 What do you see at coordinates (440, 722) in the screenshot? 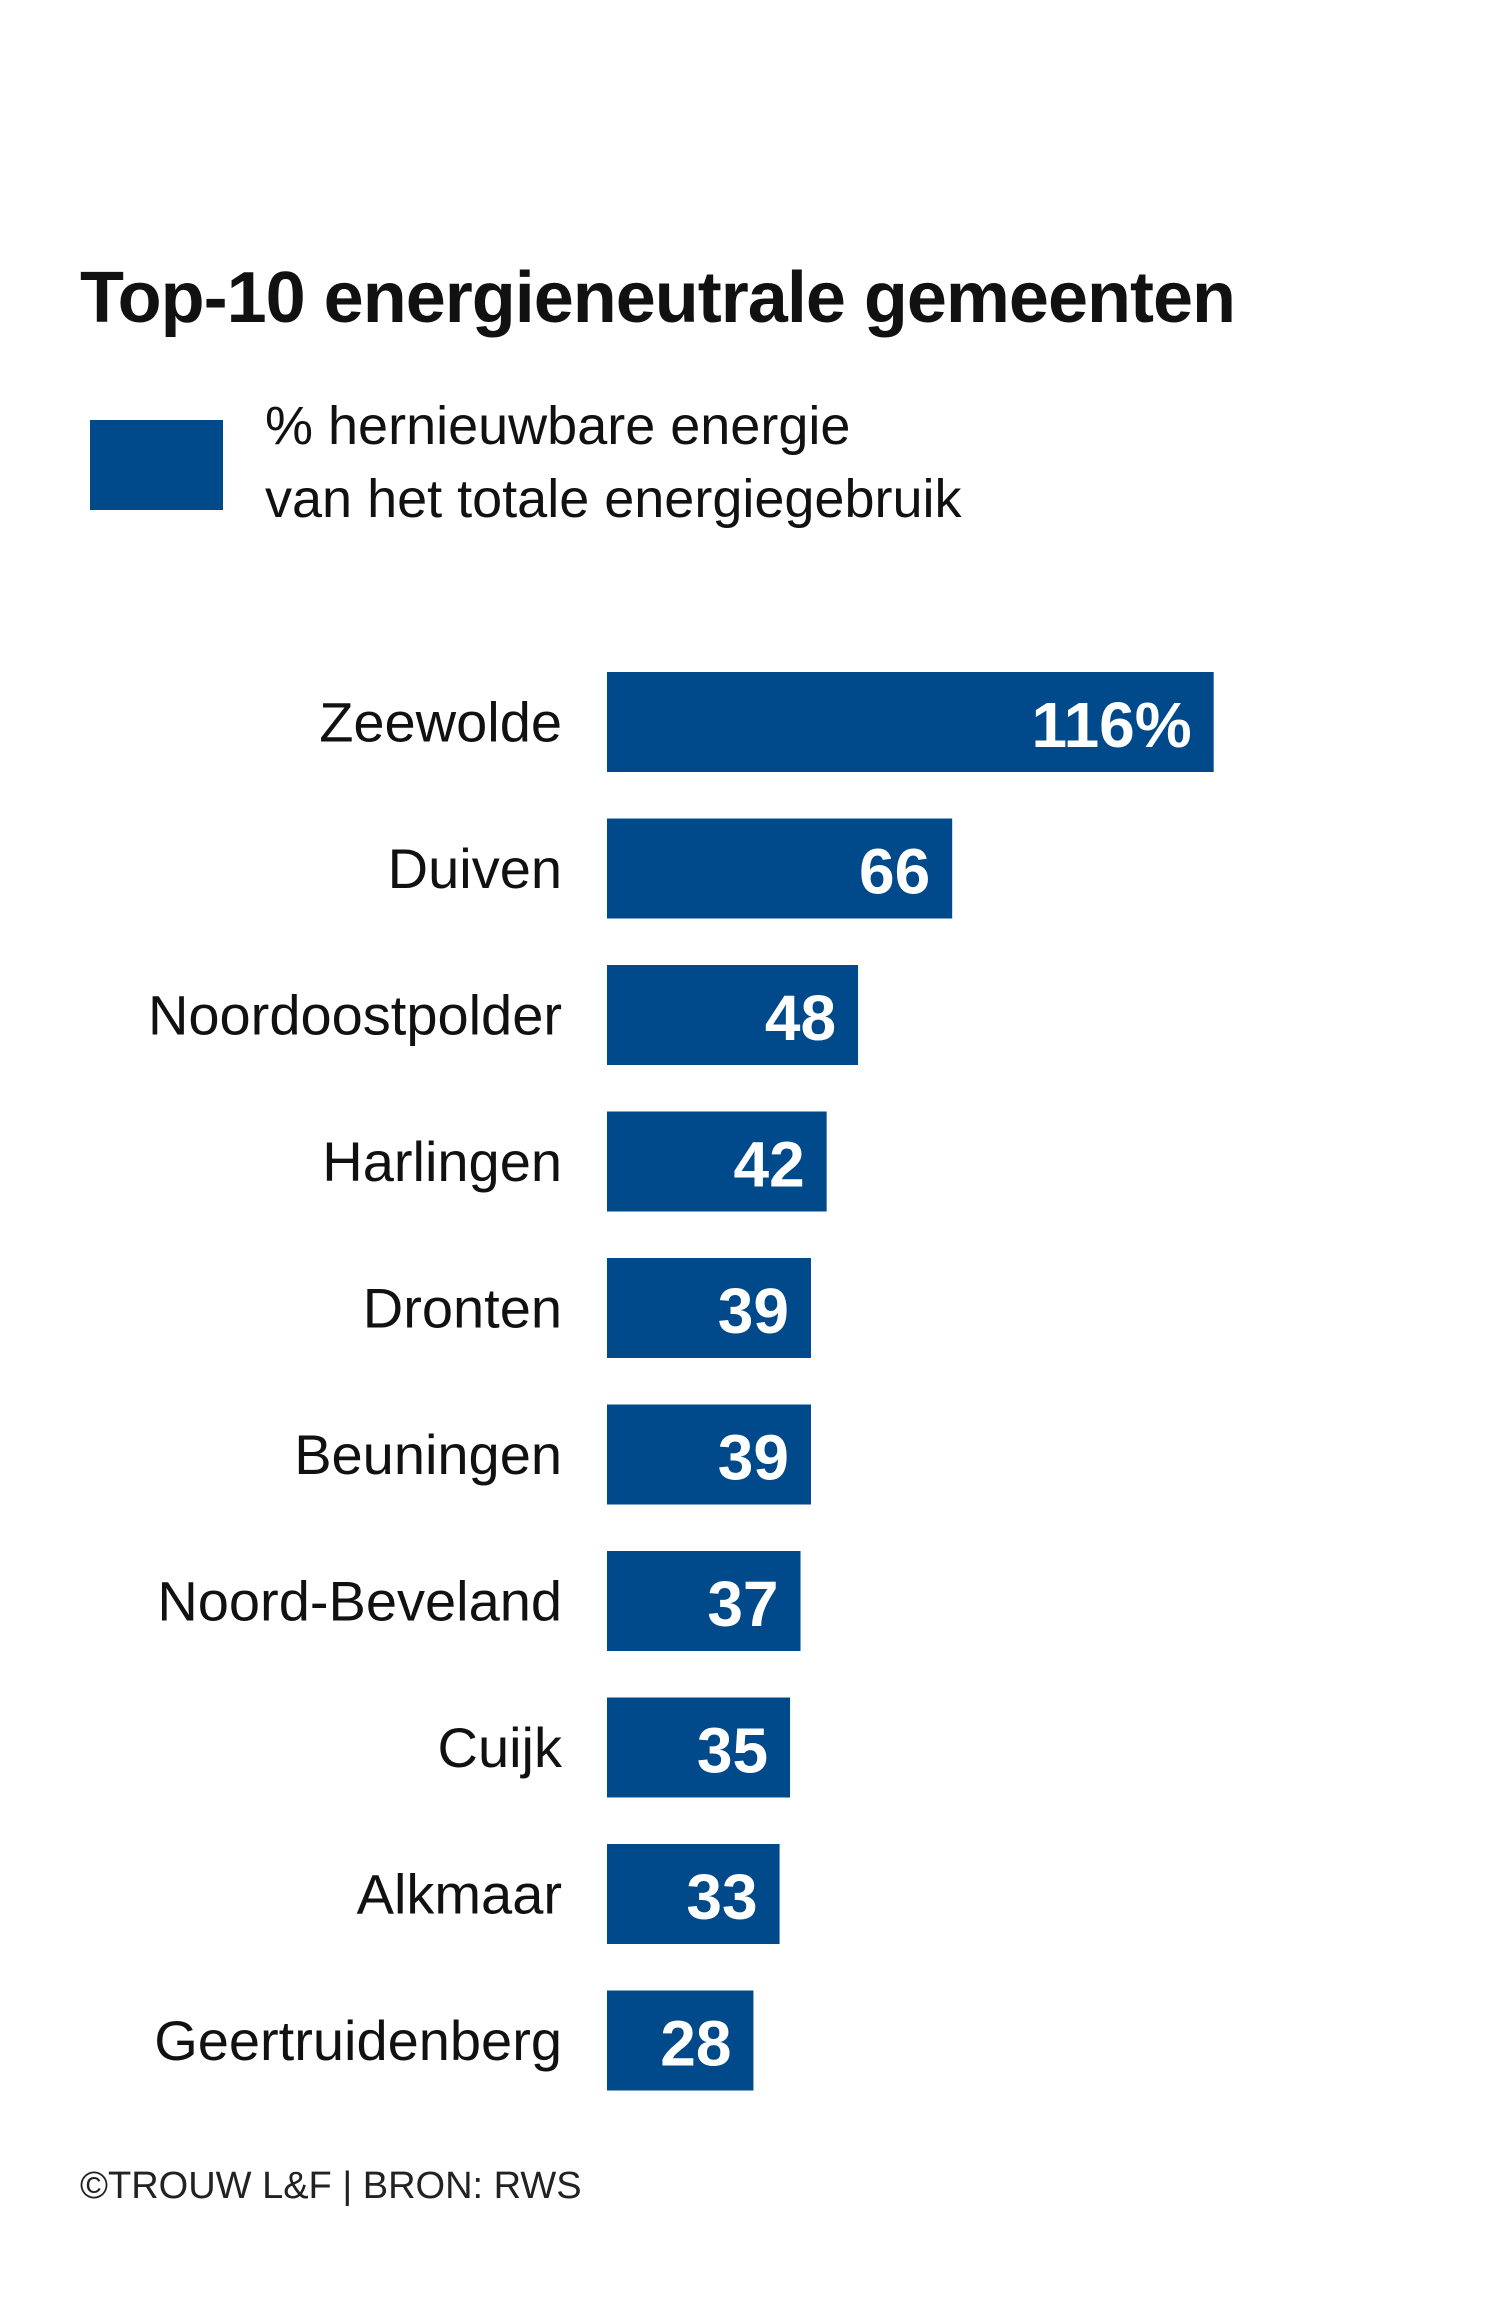
I see `category-label: Zeewolde` at bounding box center [440, 722].